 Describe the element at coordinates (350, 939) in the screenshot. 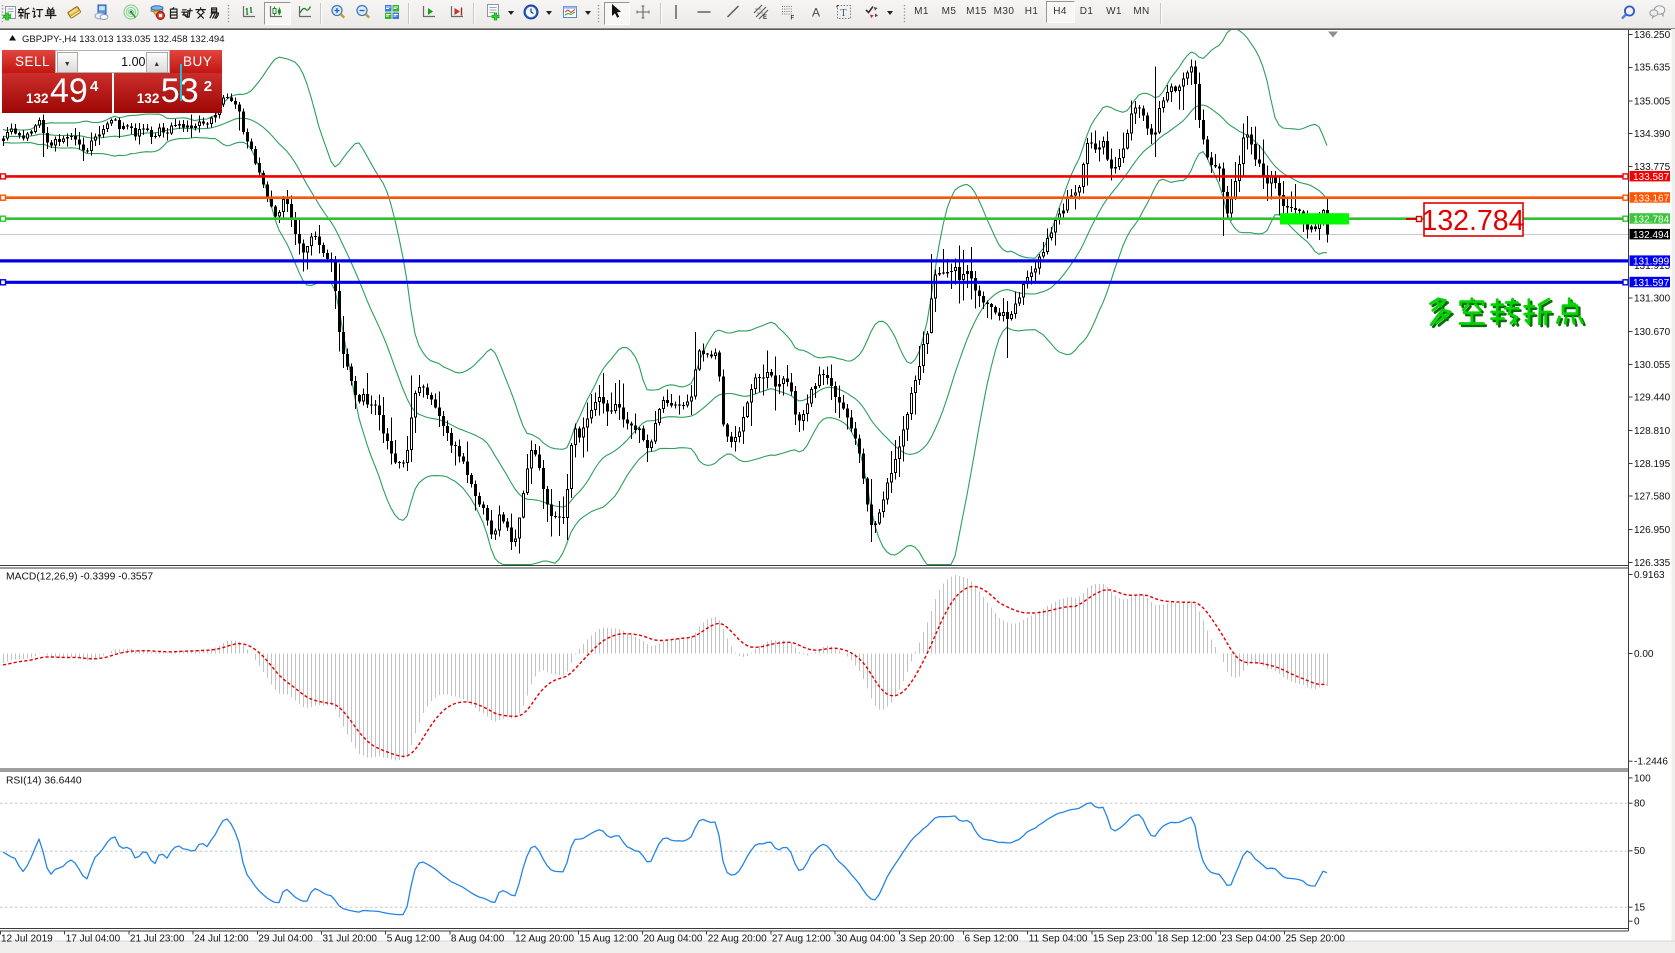

I see `svg-text: 31 Jul 20:00` at that location.